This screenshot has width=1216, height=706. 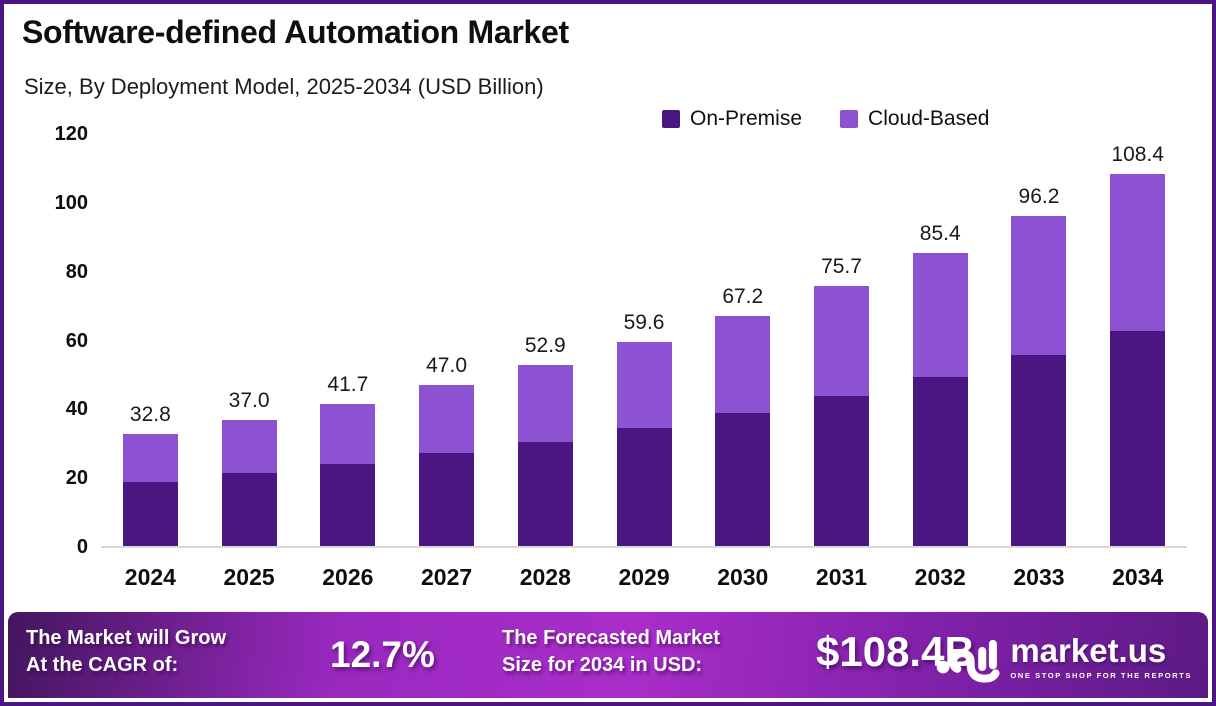 What do you see at coordinates (940, 234) in the screenshot?
I see `bar-total-label-2032: 85.4` at bounding box center [940, 234].